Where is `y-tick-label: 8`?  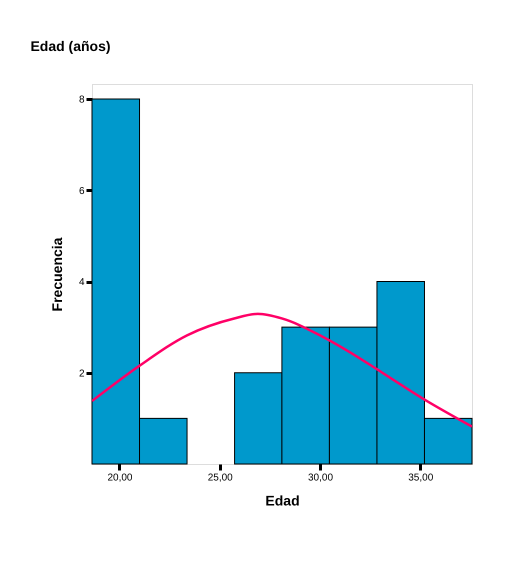
y-tick-label: 8 is located at coordinates (81, 100).